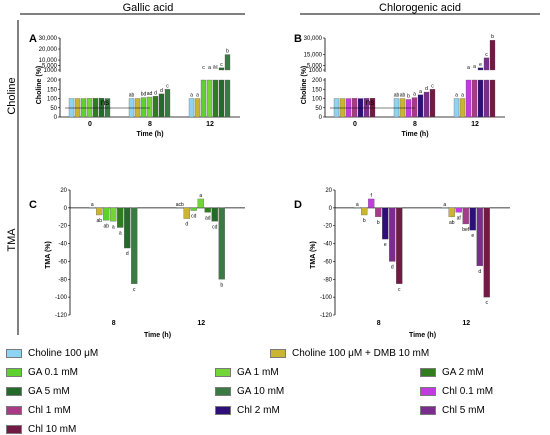 This screenshot has width=550, height=435. What do you see at coordinates (466, 323) in the screenshot?
I see `x-tick-label-D: 12` at bounding box center [466, 323].